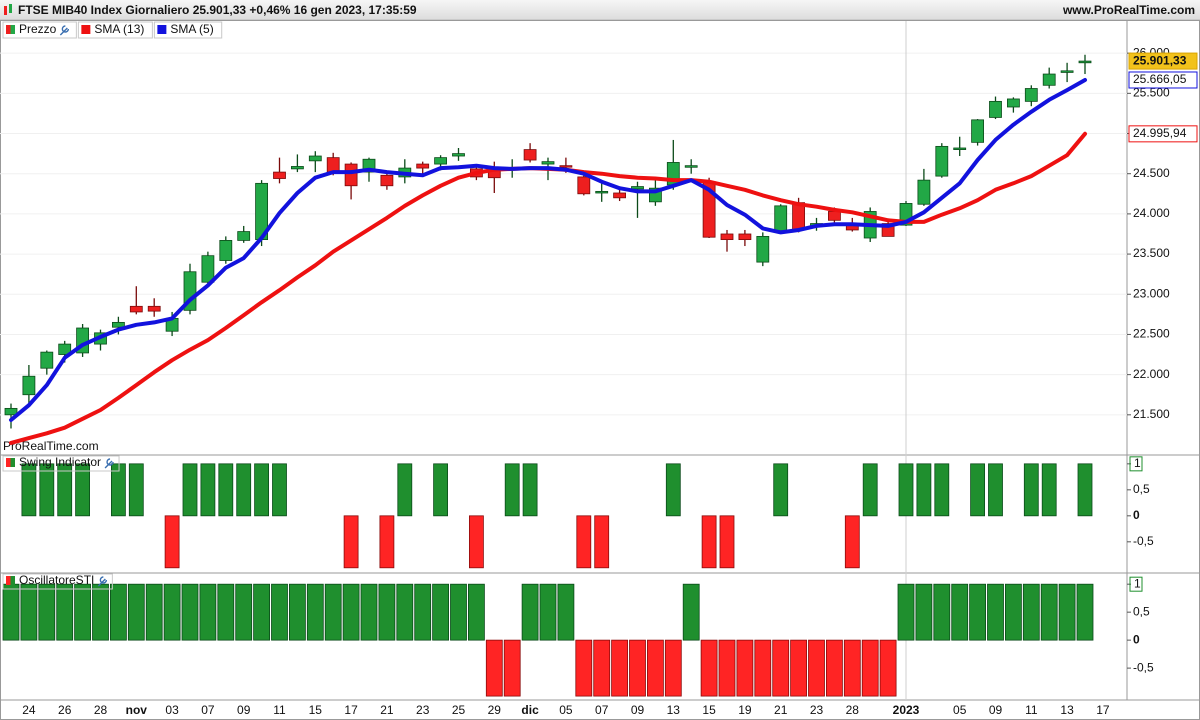 The image size is (1200, 720). I want to click on y-tick-label: 25.500, so click(1151, 93).